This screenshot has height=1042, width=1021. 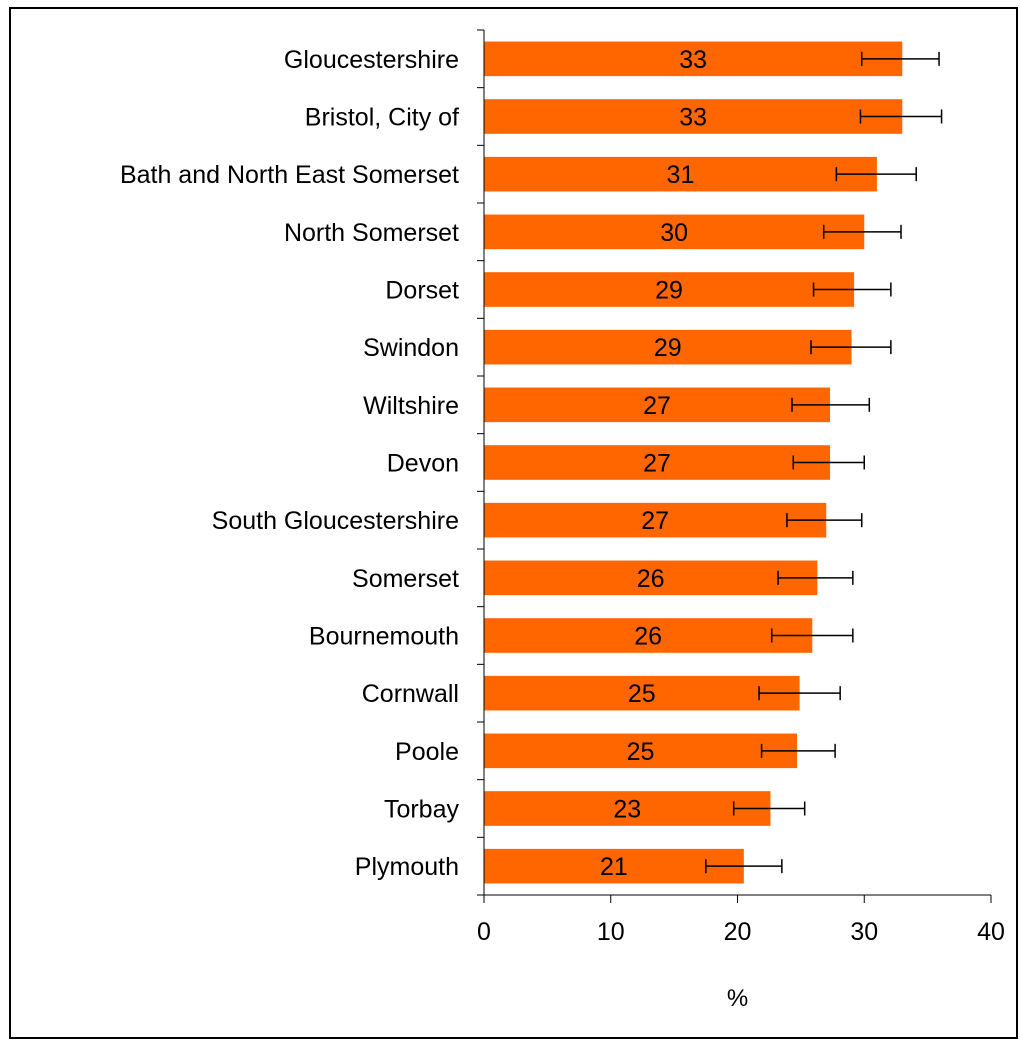 I want to click on category-label: North Somerset, so click(x=371, y=233).